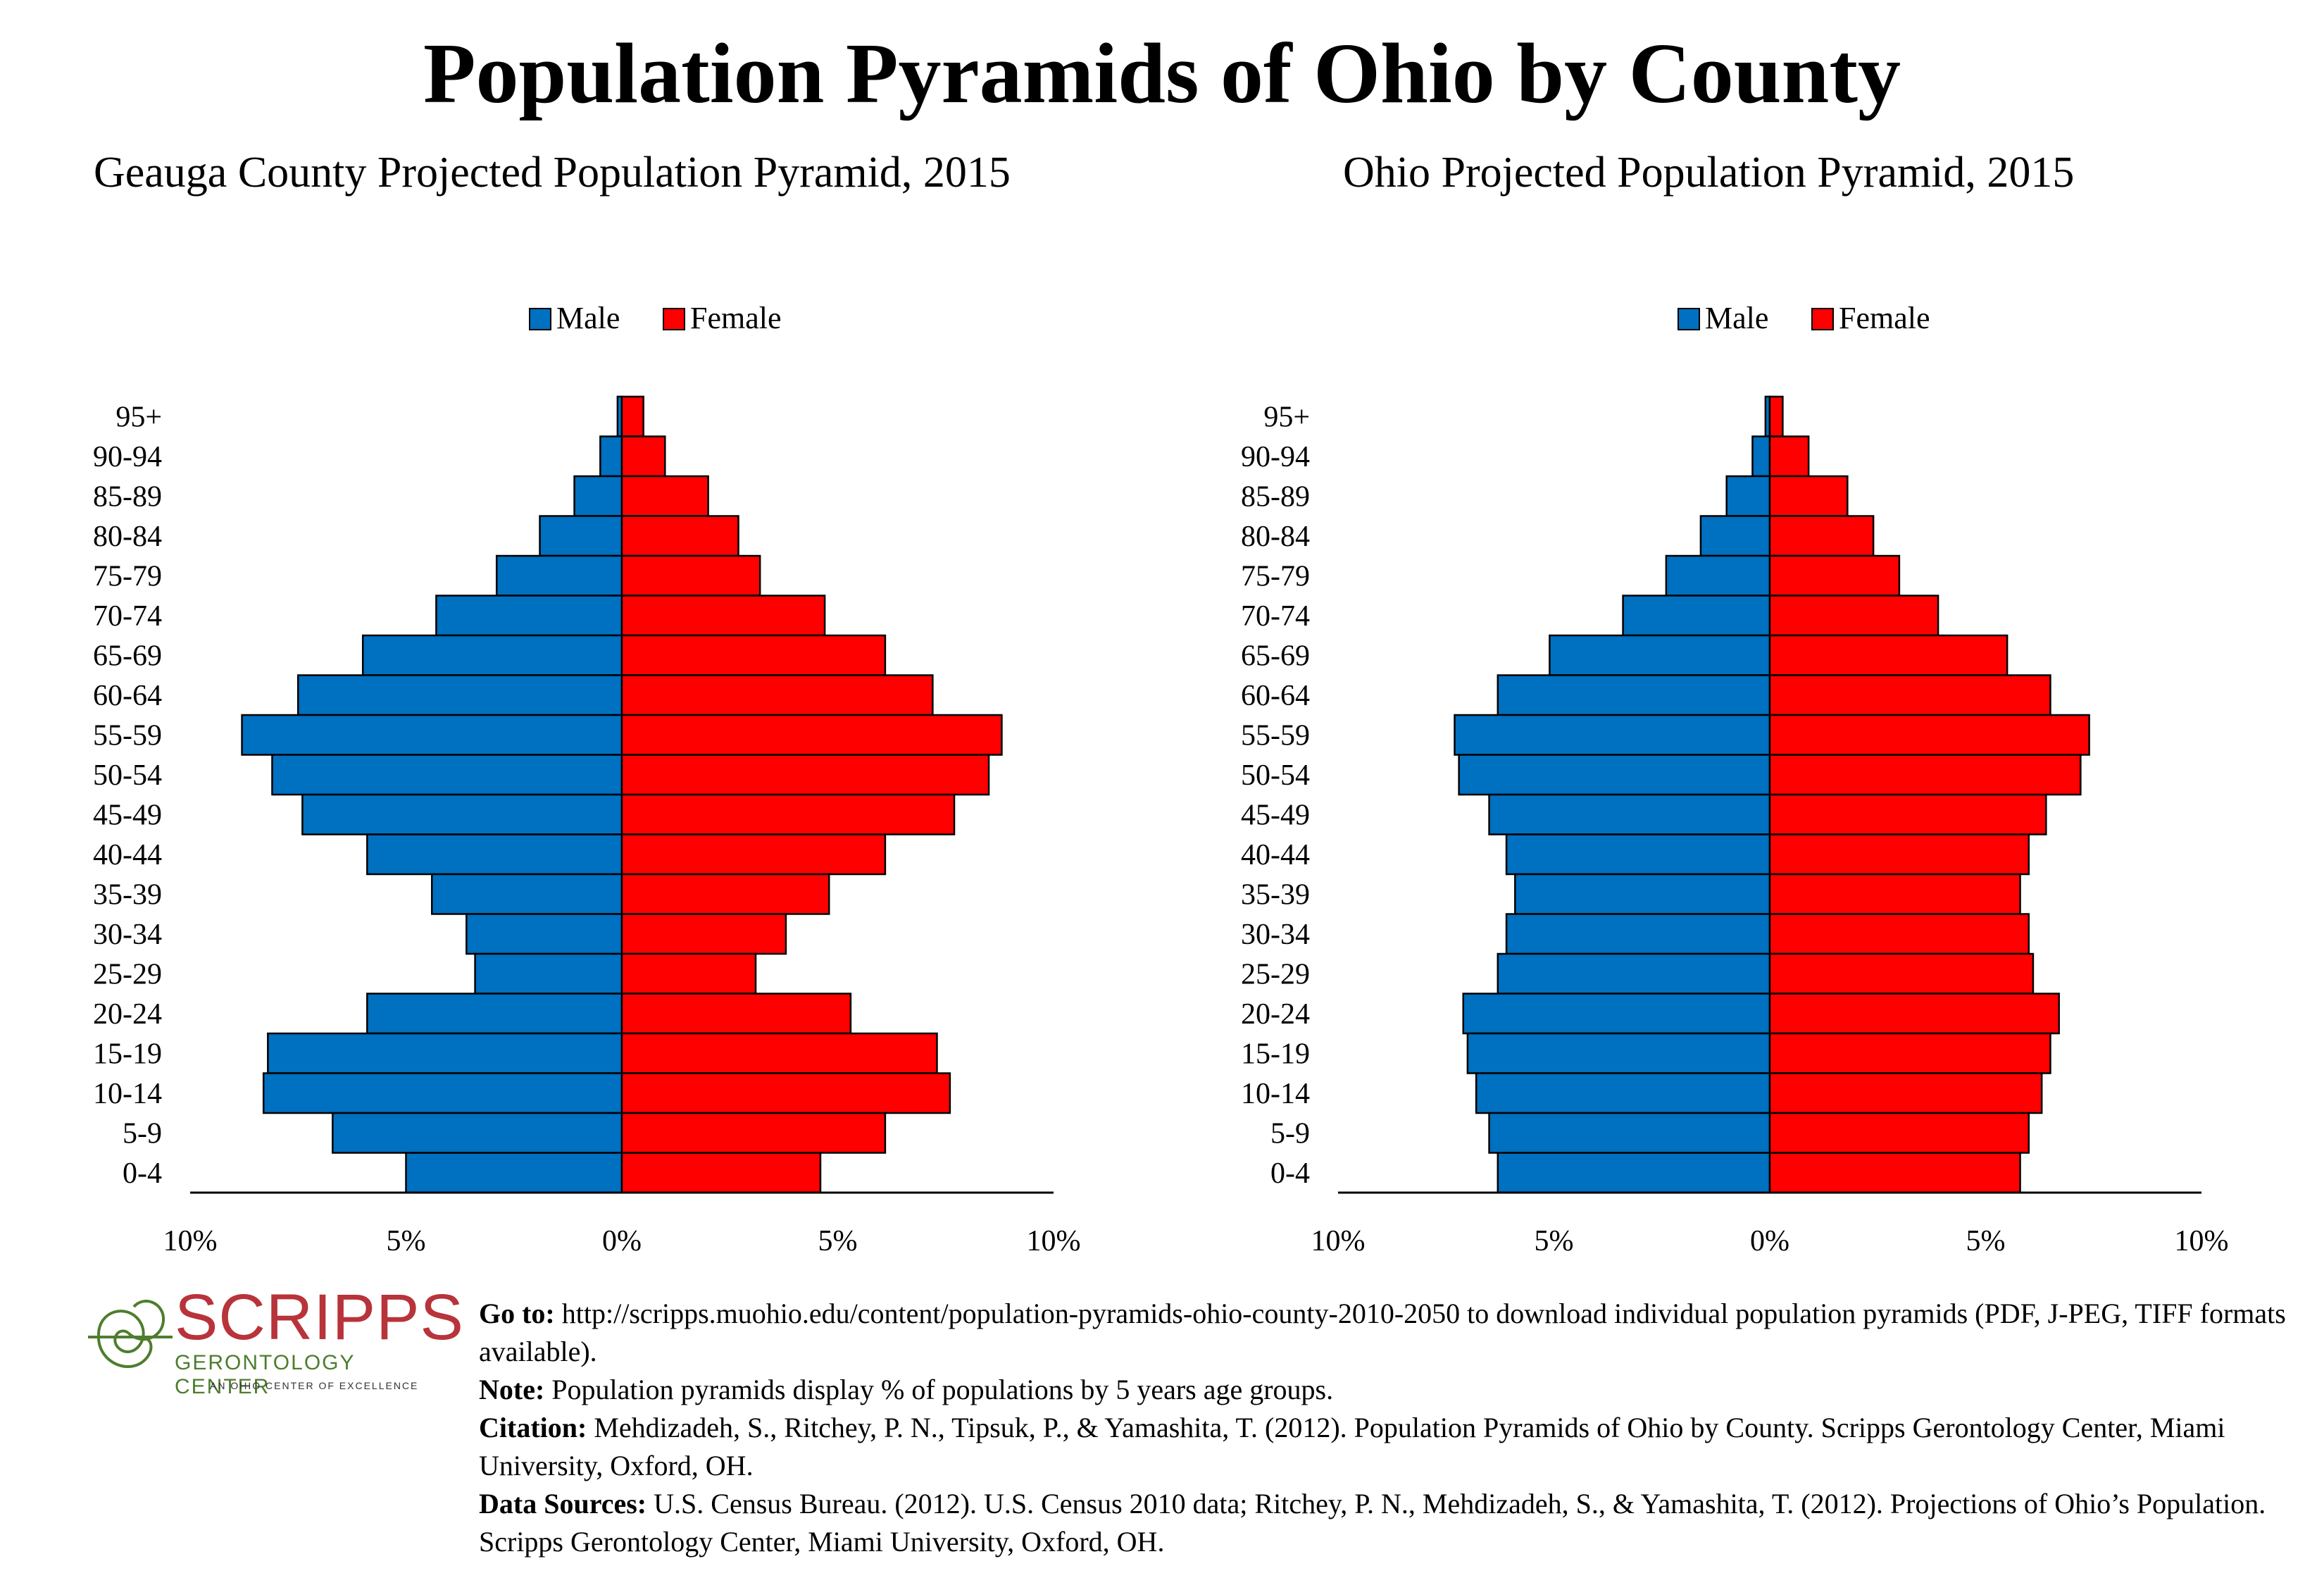 Image resolution: width=2324 pixels, height=1585 pixels. What do you see at coordinates (128, 815) in the screenshot?
I see `geauga-age-label: 45-49` at bounding box center [128, 815].